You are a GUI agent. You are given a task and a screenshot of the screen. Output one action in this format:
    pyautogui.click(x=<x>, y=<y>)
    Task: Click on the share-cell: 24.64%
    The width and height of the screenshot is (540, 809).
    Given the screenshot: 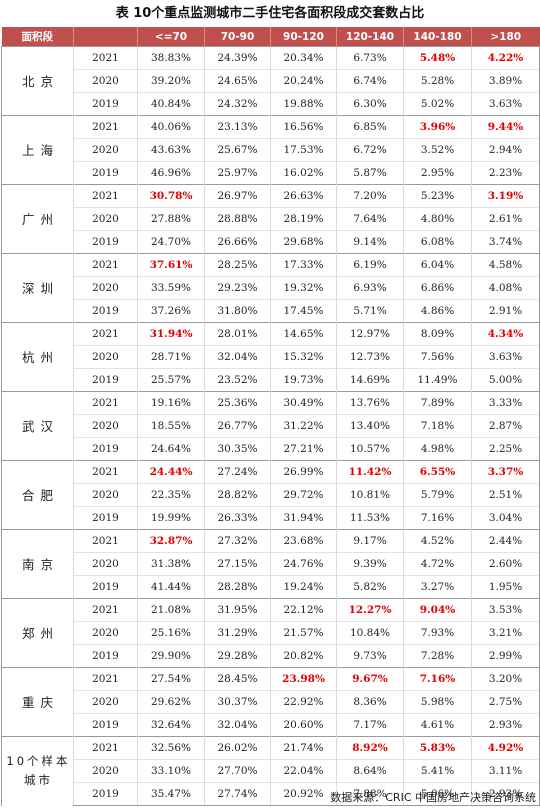 What is the action you would take?
    pyautogui.click(x=171, y=449)
    